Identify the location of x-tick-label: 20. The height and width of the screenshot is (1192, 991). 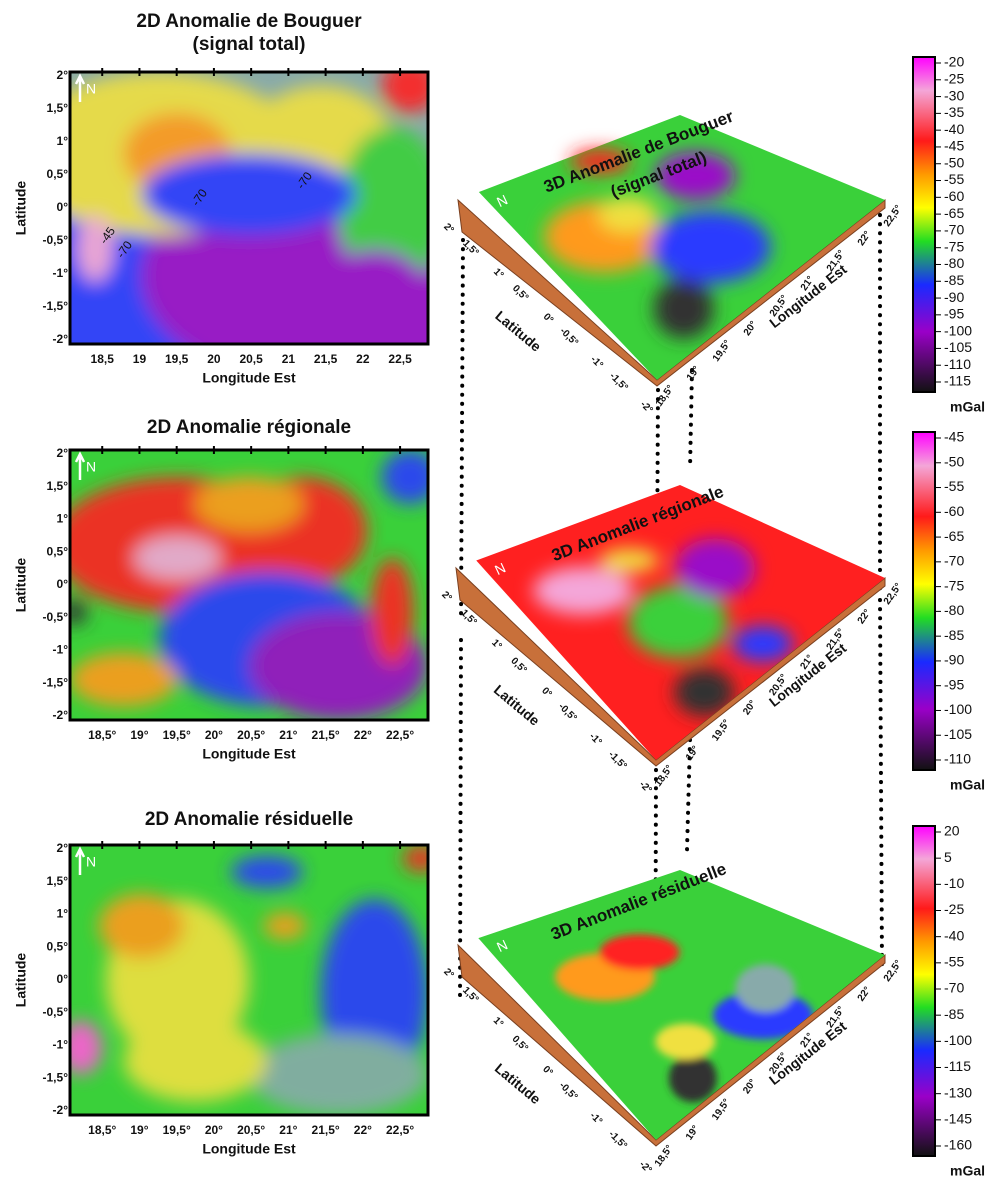
(214, 359).